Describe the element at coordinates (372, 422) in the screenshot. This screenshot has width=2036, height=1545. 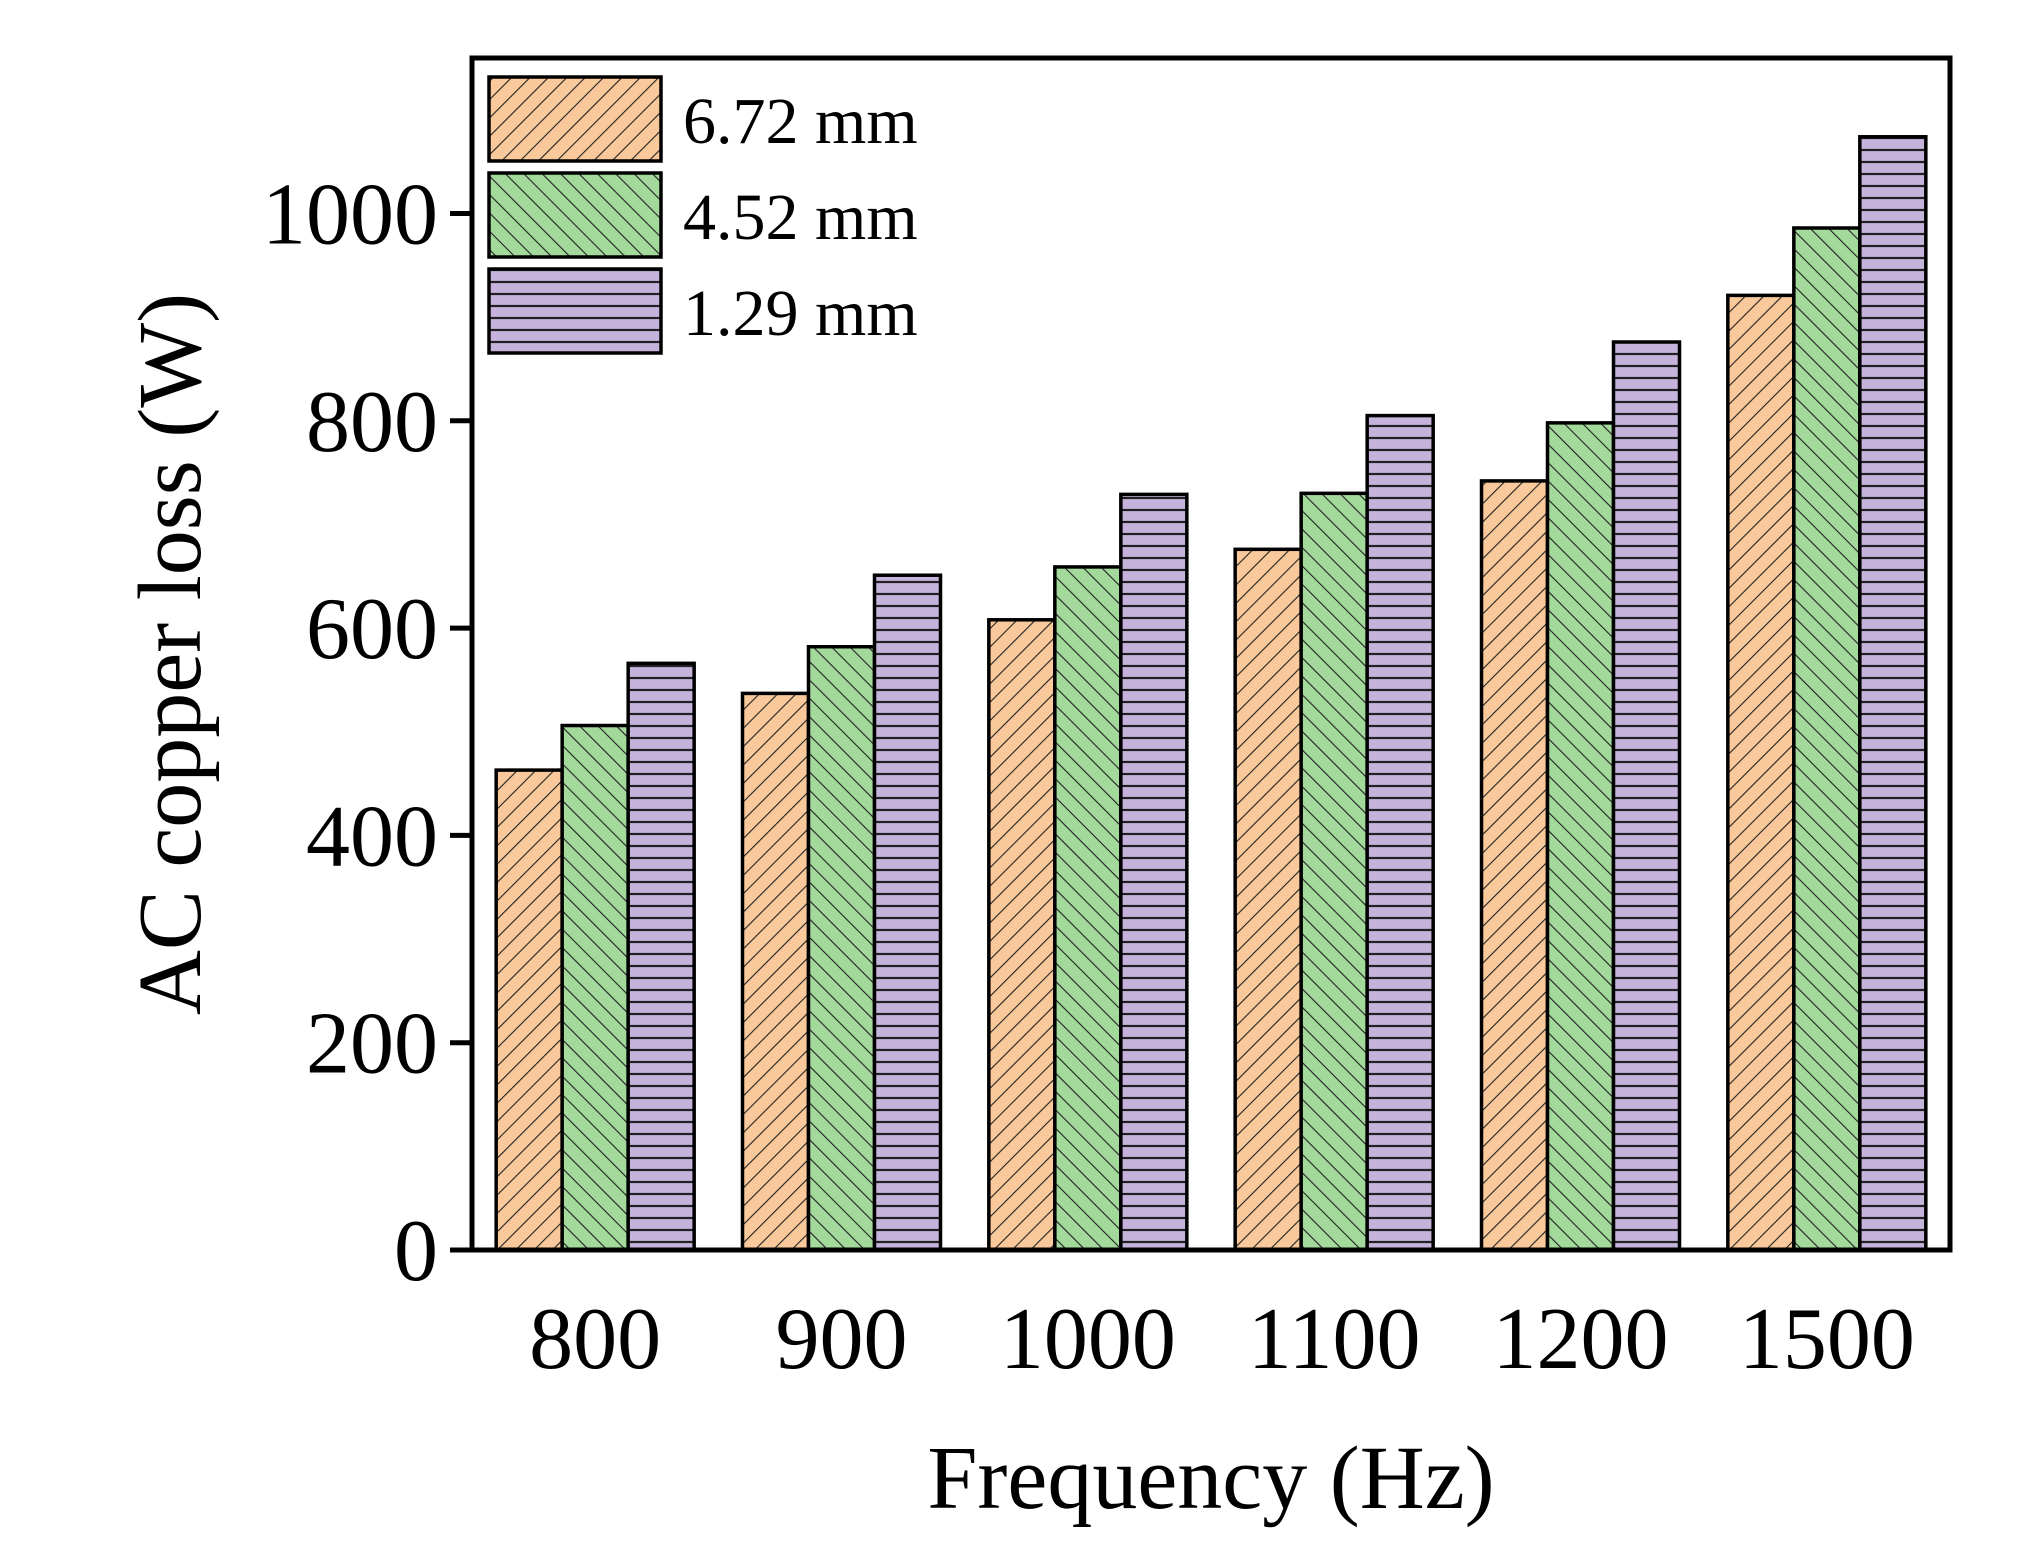
I see `y-tick-label: 800` at that location.